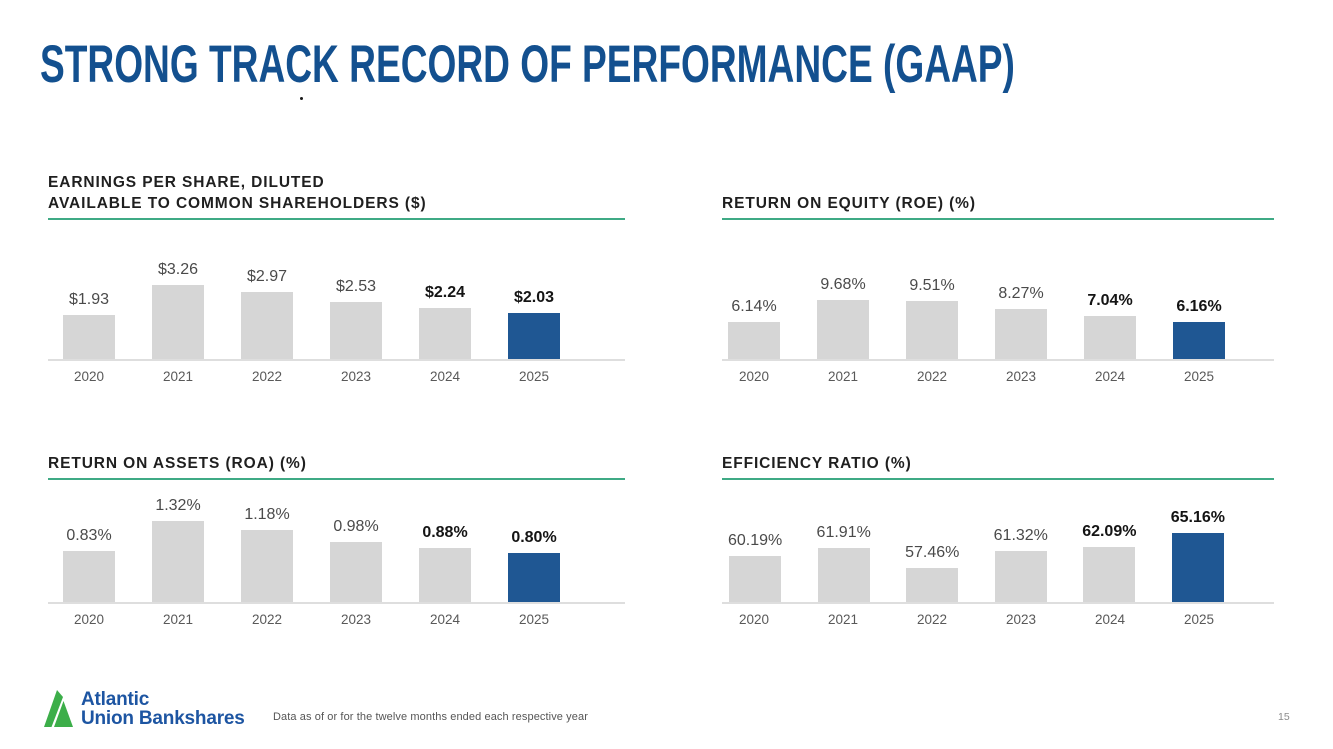 The image size is (1333, 749). I want to click on bar-plot-eps: $1.93 $3.26 $2.97 $2.53 $2.24 $2.03, so click(336, 290).